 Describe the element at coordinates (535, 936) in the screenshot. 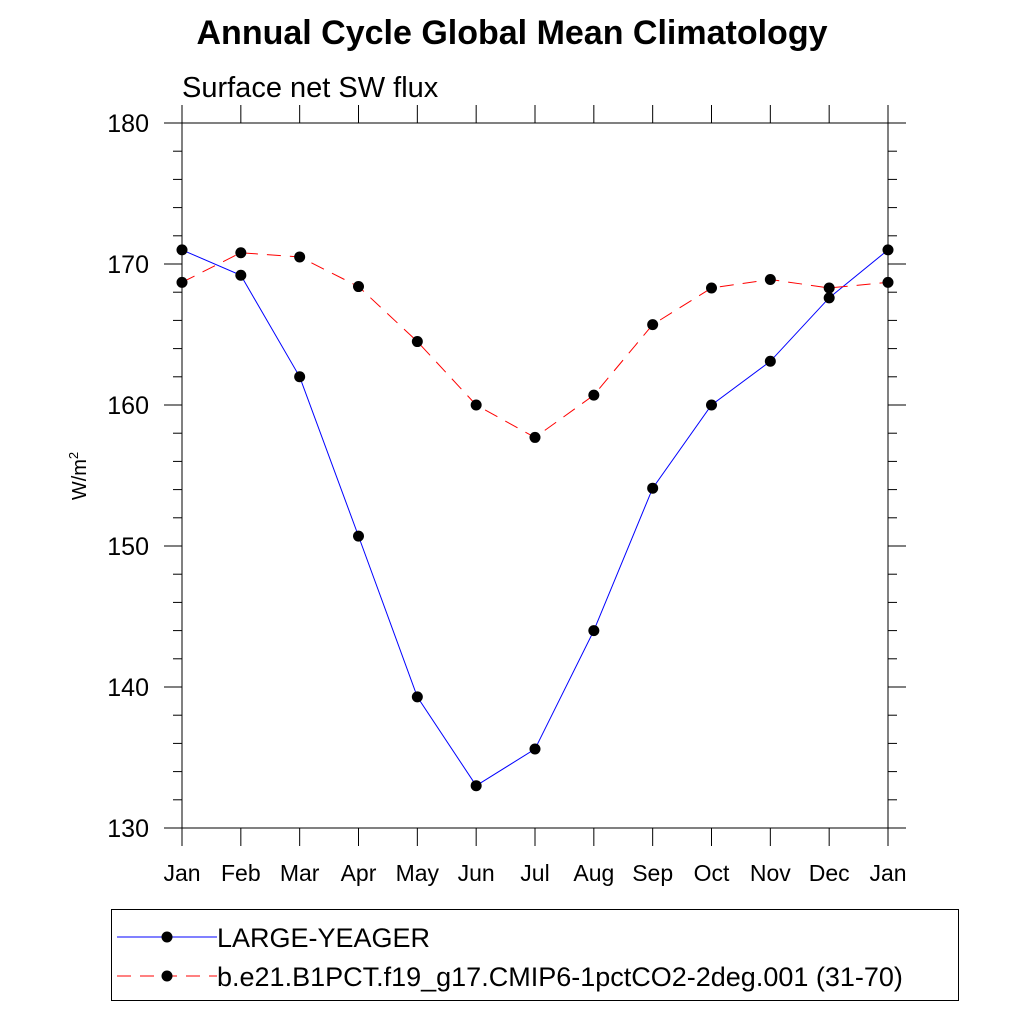

I see `legend-item-large-yeager: LARGE-YEAGER` at that location.